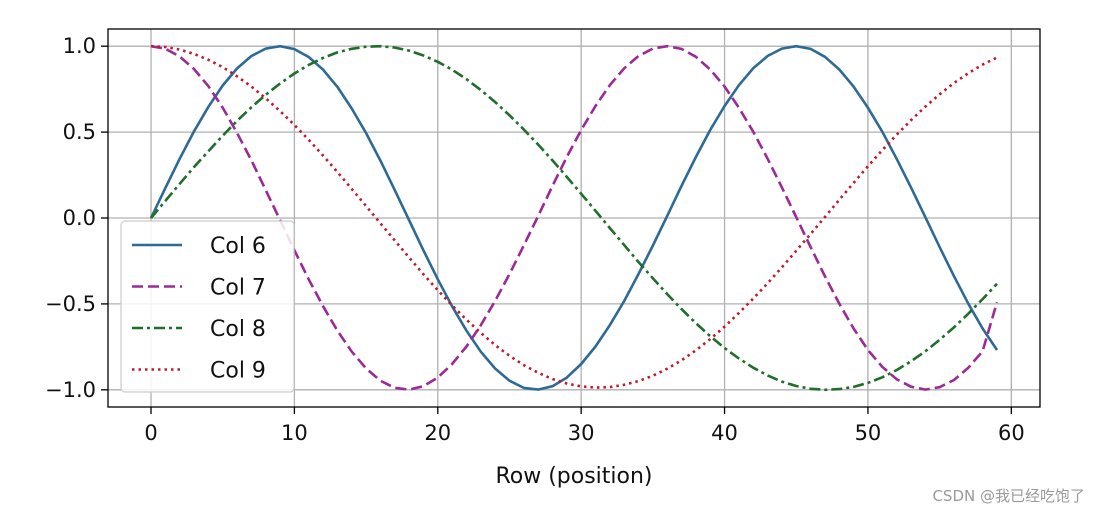  Describe the element at coordinates (238, 288) in the screenshot. I see `legend-label: Col 7` at that location.